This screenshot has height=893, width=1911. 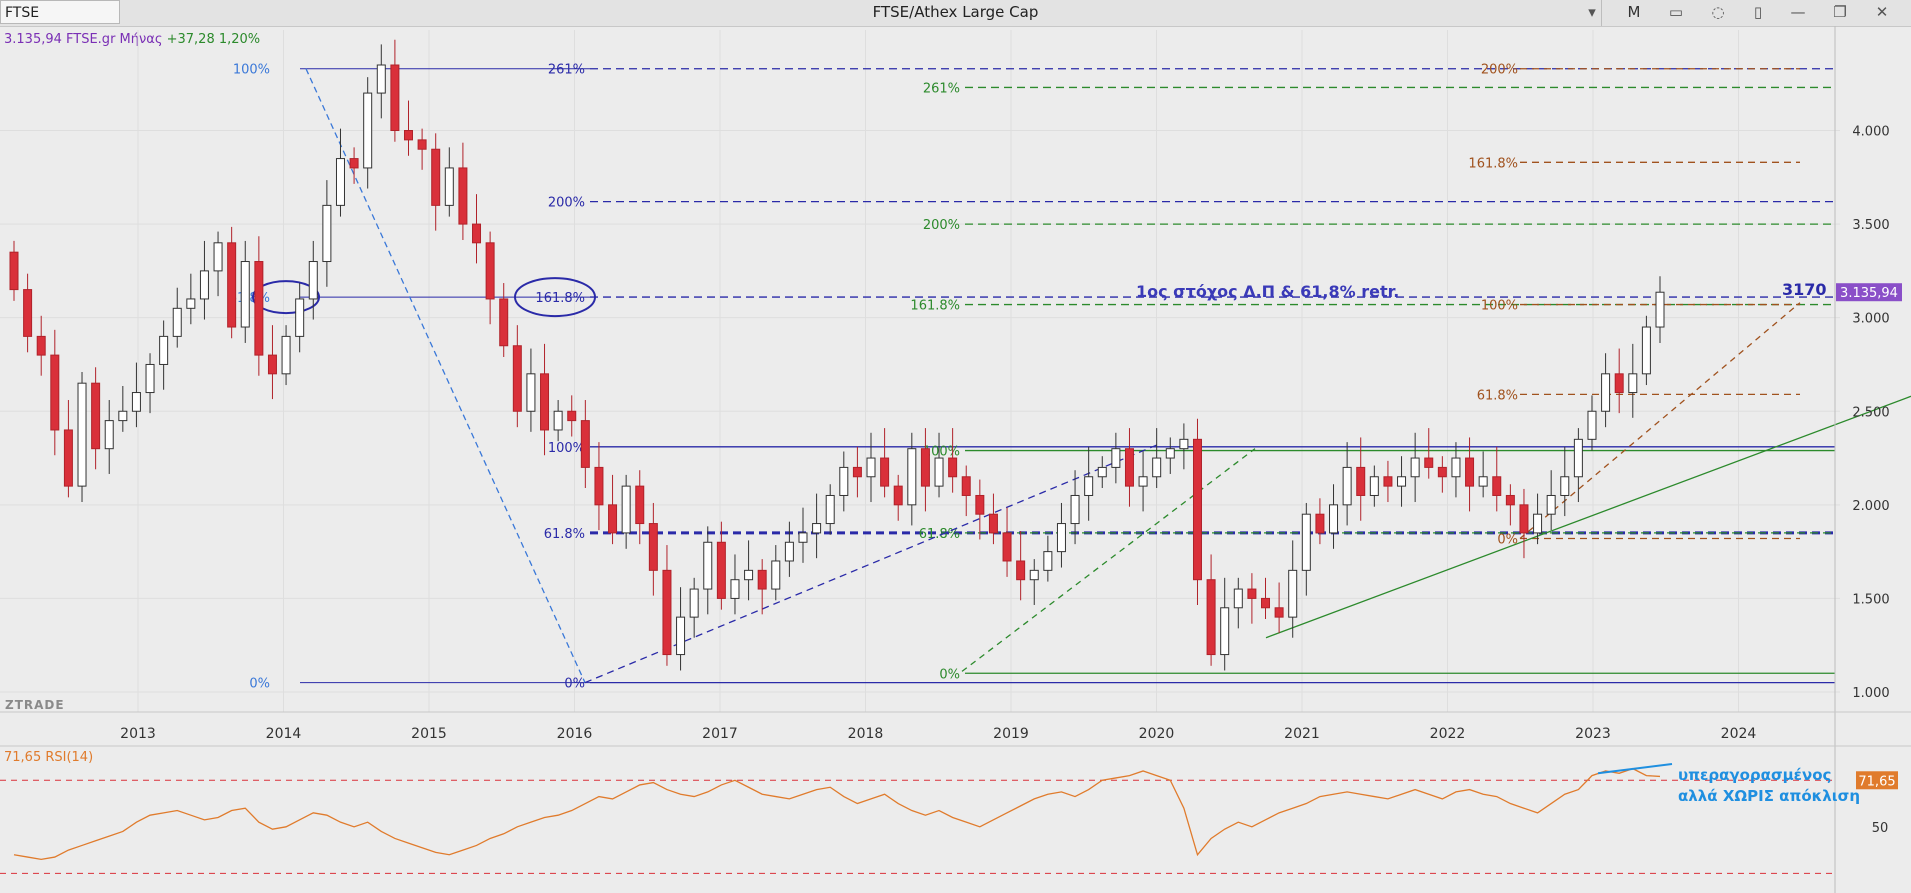 What do you see at coordinates (1592, 12) in the screenshot?
I see `dropdown-chevron-icon: ▾` at bounding box center [1592, 12].